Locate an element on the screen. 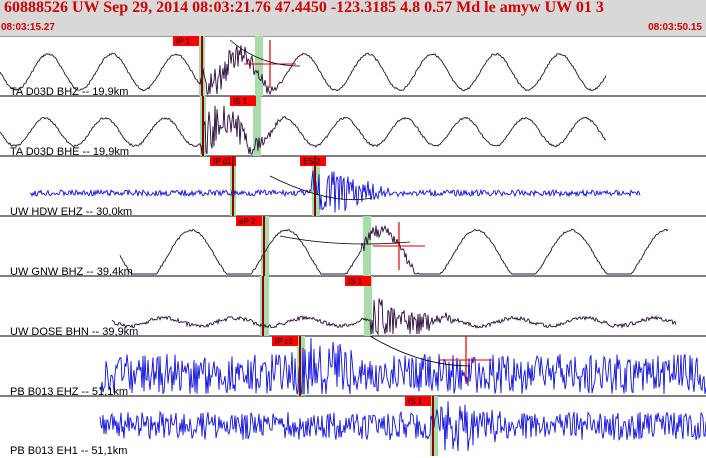 The image size is (706, 458). pick-tag-label: IP d1 is located at coordinates (222, 161).